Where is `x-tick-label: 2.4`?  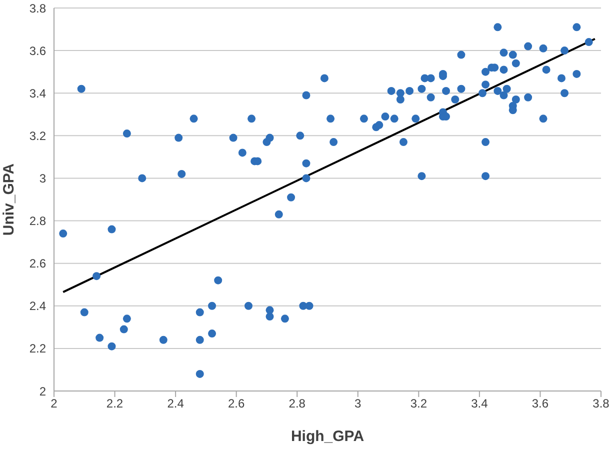 x-tick-label: 2.4 is located at coordinates (175, 403).